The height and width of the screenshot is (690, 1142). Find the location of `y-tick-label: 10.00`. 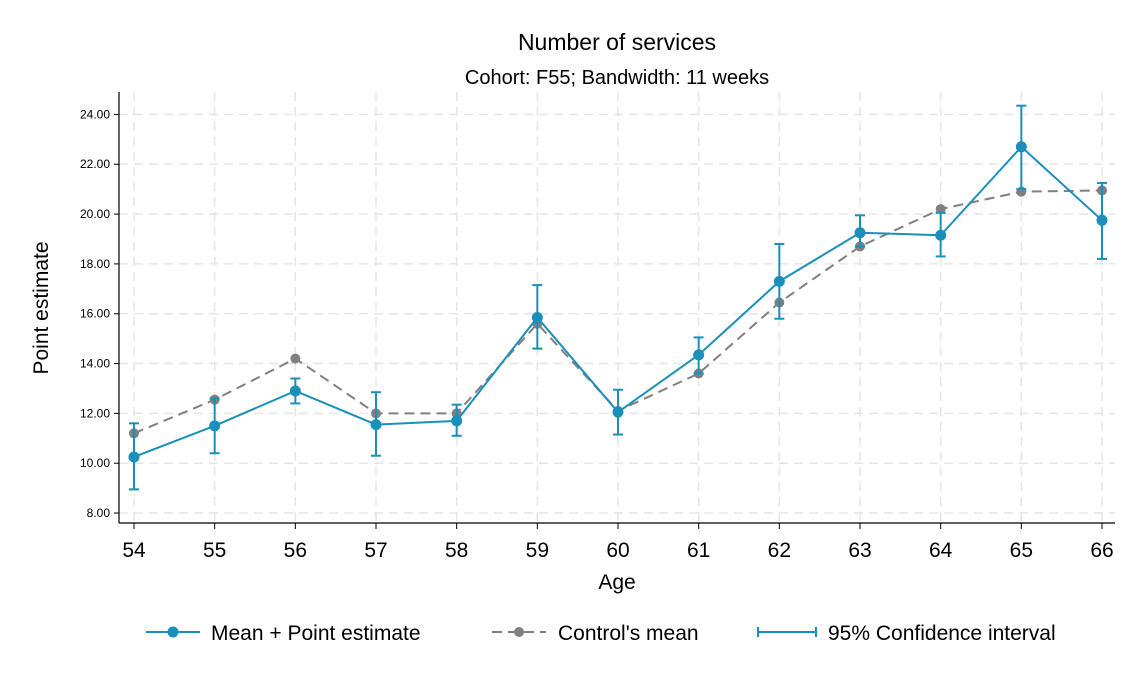

y-tick-label: 10.00 is located at coordinates (95, 463).